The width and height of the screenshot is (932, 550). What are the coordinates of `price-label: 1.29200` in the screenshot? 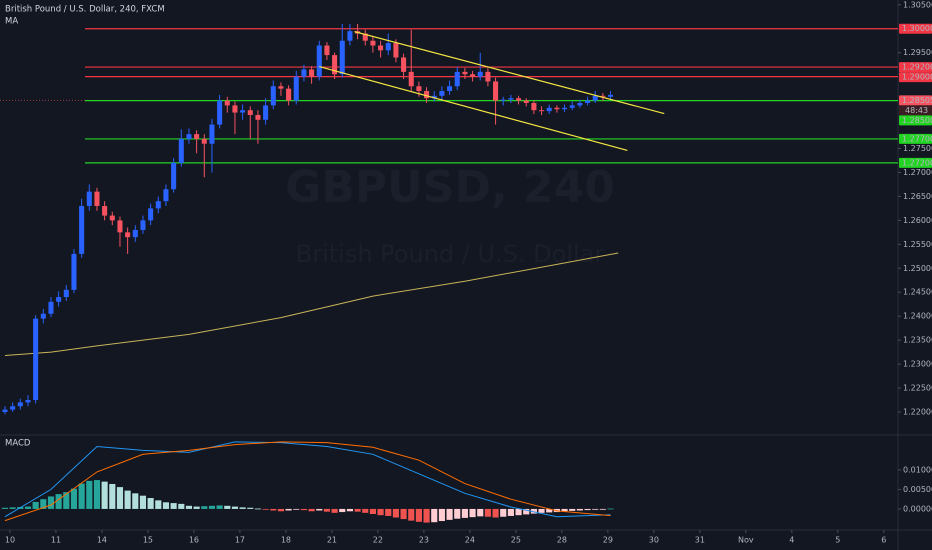 It's located at (917, 67).